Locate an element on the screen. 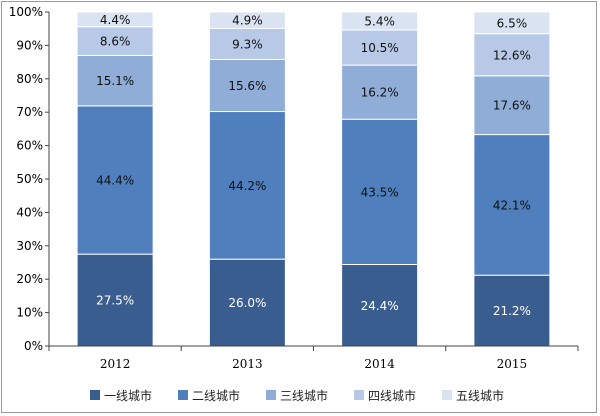 The image size is (600, 416). y-tick-label: 60% is located at coordinates (29, 146).